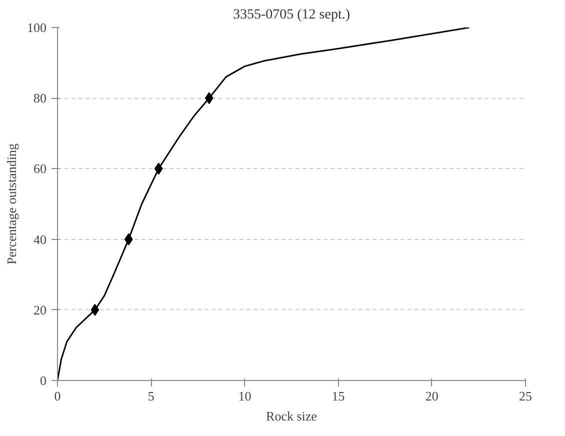 The image size is (565, 436). Describe the element at coordinates (40, 168) in the screenshot. I see `y-tick-label: 60` at that location.